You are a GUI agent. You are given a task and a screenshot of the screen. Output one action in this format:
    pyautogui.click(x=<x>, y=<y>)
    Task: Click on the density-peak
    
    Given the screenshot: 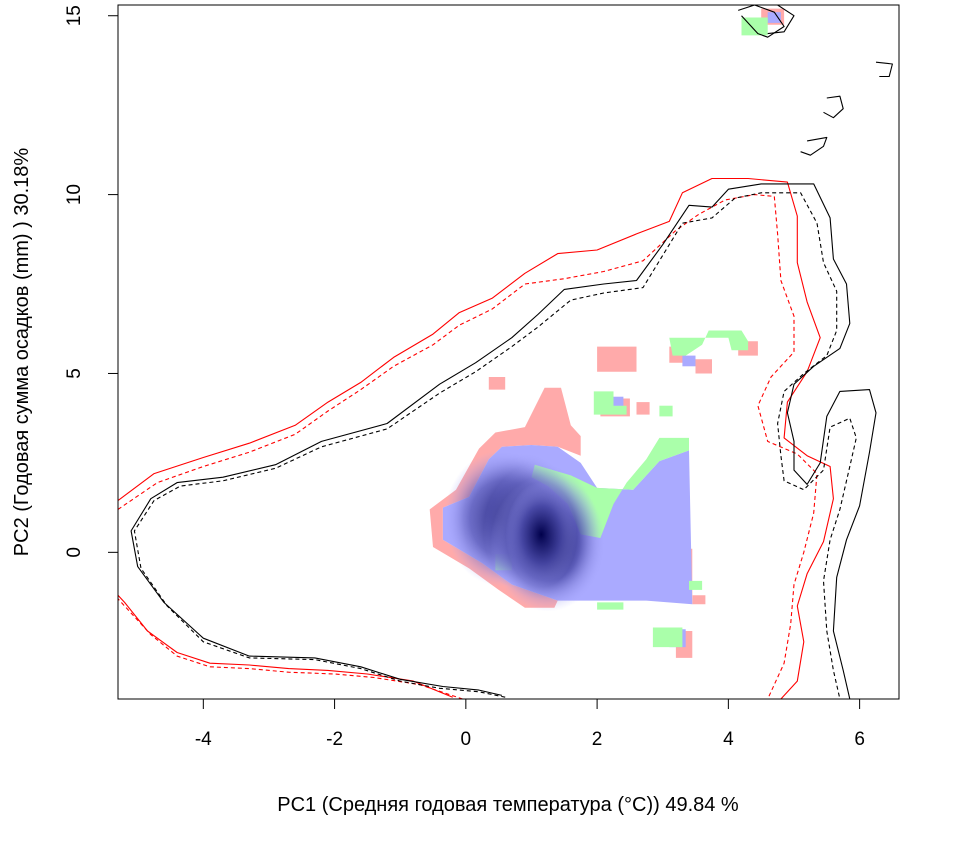 What is the action you would take?
    pyautogui.click(x=541, y=534)
    